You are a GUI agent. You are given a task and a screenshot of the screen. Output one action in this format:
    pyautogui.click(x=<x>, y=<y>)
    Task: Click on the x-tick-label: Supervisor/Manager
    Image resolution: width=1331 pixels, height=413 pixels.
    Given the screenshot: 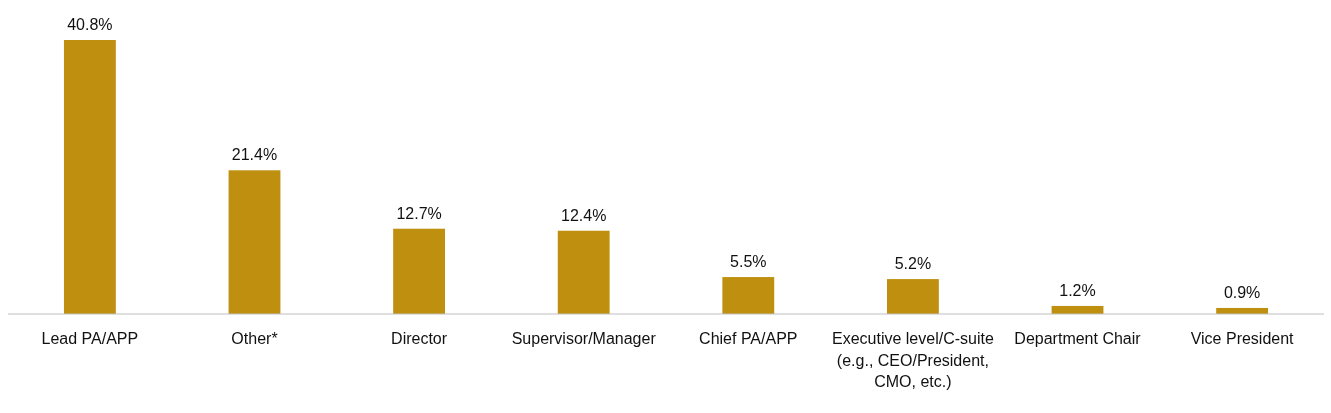 What is the action you would take?
    pyautogui.click(x=584, y=338)
    